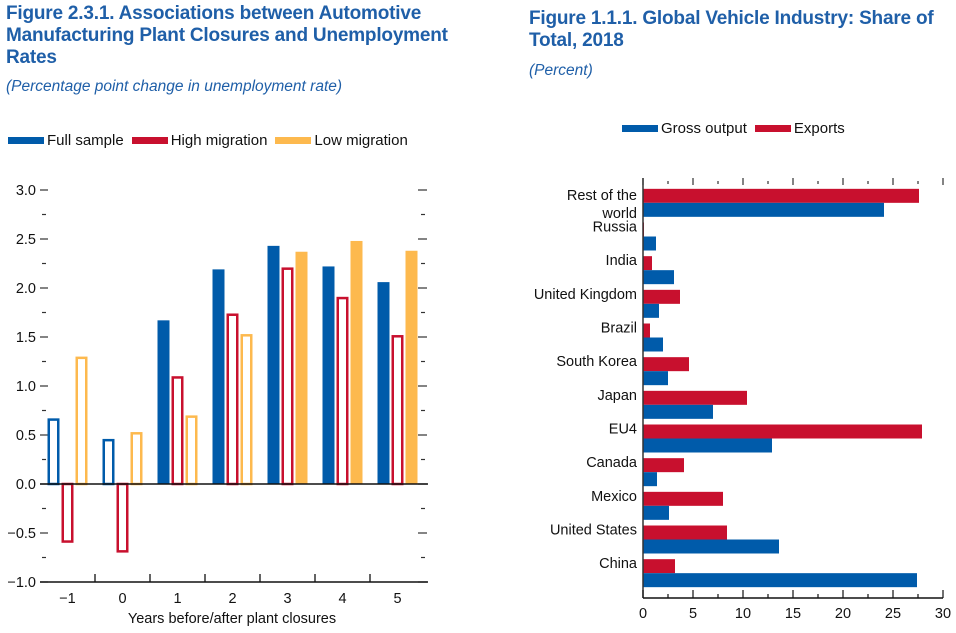 Image resolution: width=956 pixels, height=633 pixels. What do you see at coordinates (85, 140) in the screenshot?
I see `legend-label-full-sample: Full sample` at bounding box center [85, 140].